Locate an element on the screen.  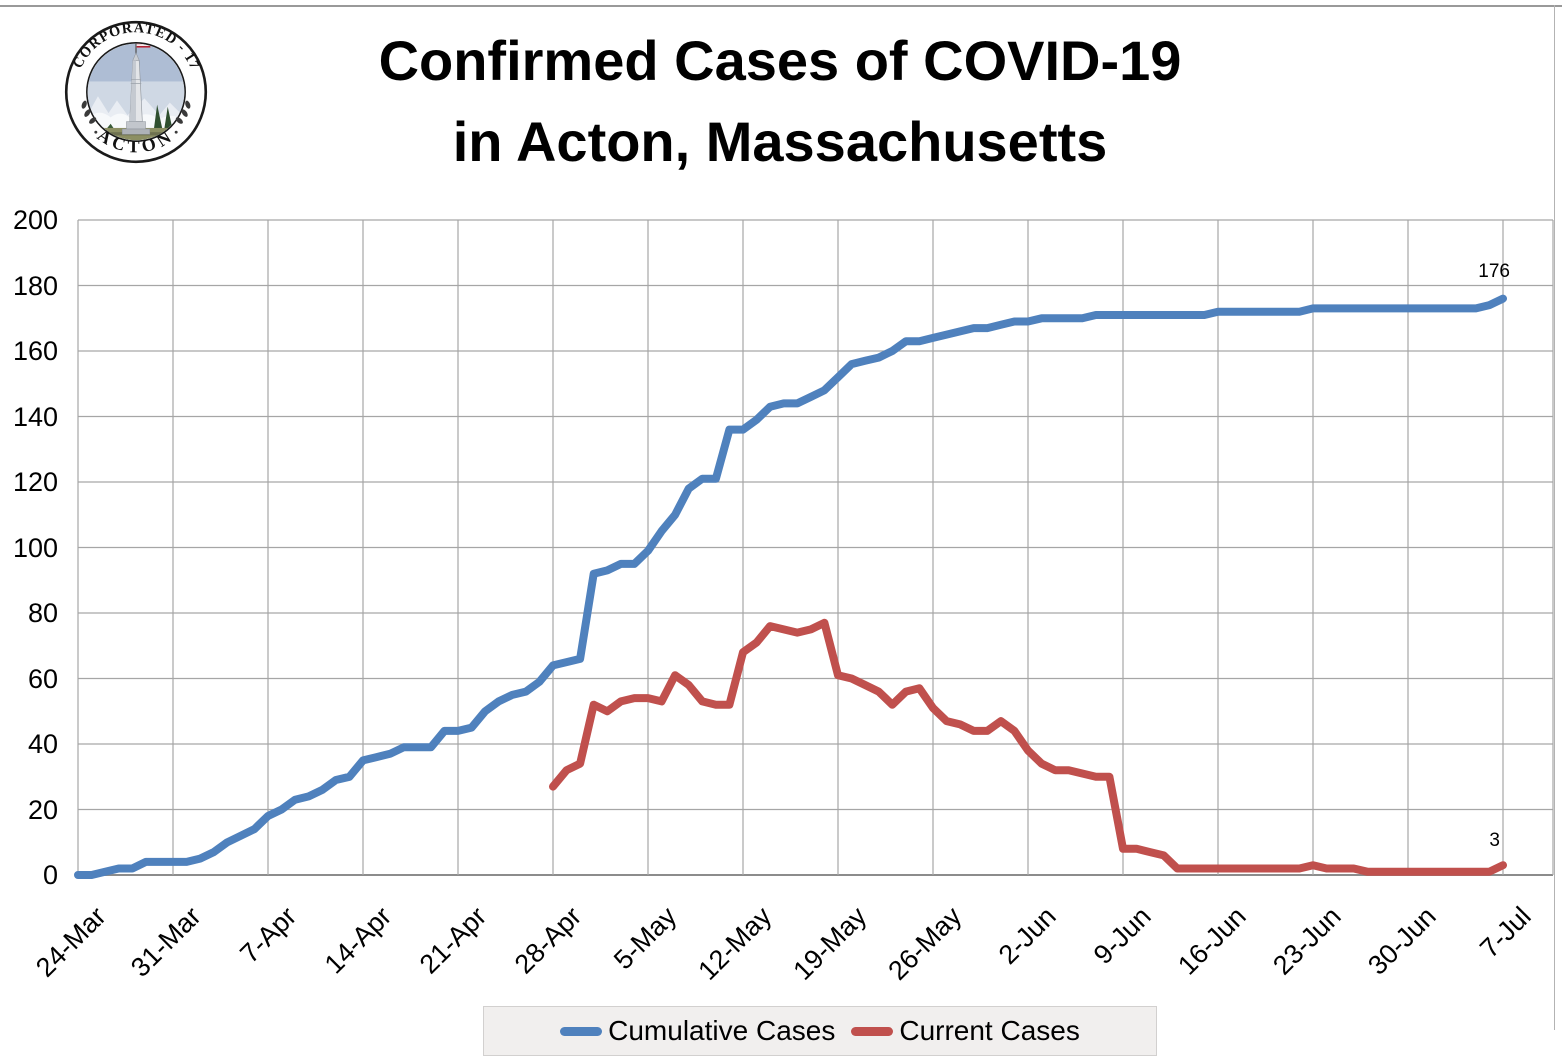
y-tick-label-60: 60 is located at coordinates (42, 678).